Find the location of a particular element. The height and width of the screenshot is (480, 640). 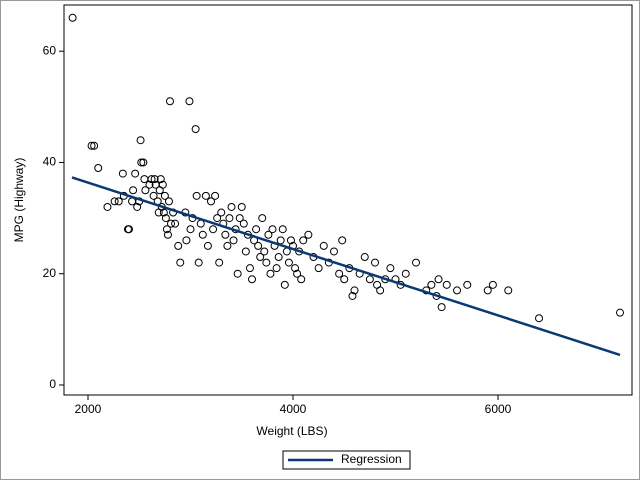

legend-label: Regression is located at coordinates (371, 459).